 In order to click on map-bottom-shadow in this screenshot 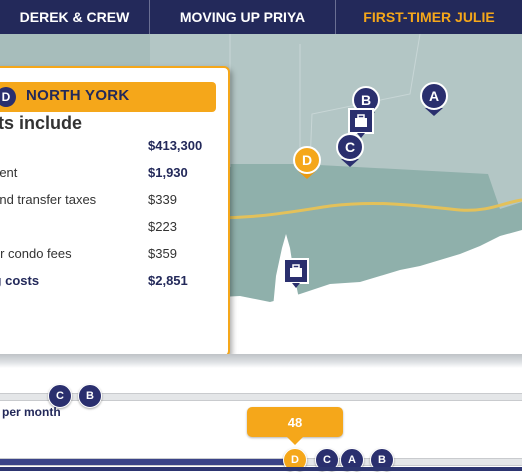, I will do `click(261, 361)`.